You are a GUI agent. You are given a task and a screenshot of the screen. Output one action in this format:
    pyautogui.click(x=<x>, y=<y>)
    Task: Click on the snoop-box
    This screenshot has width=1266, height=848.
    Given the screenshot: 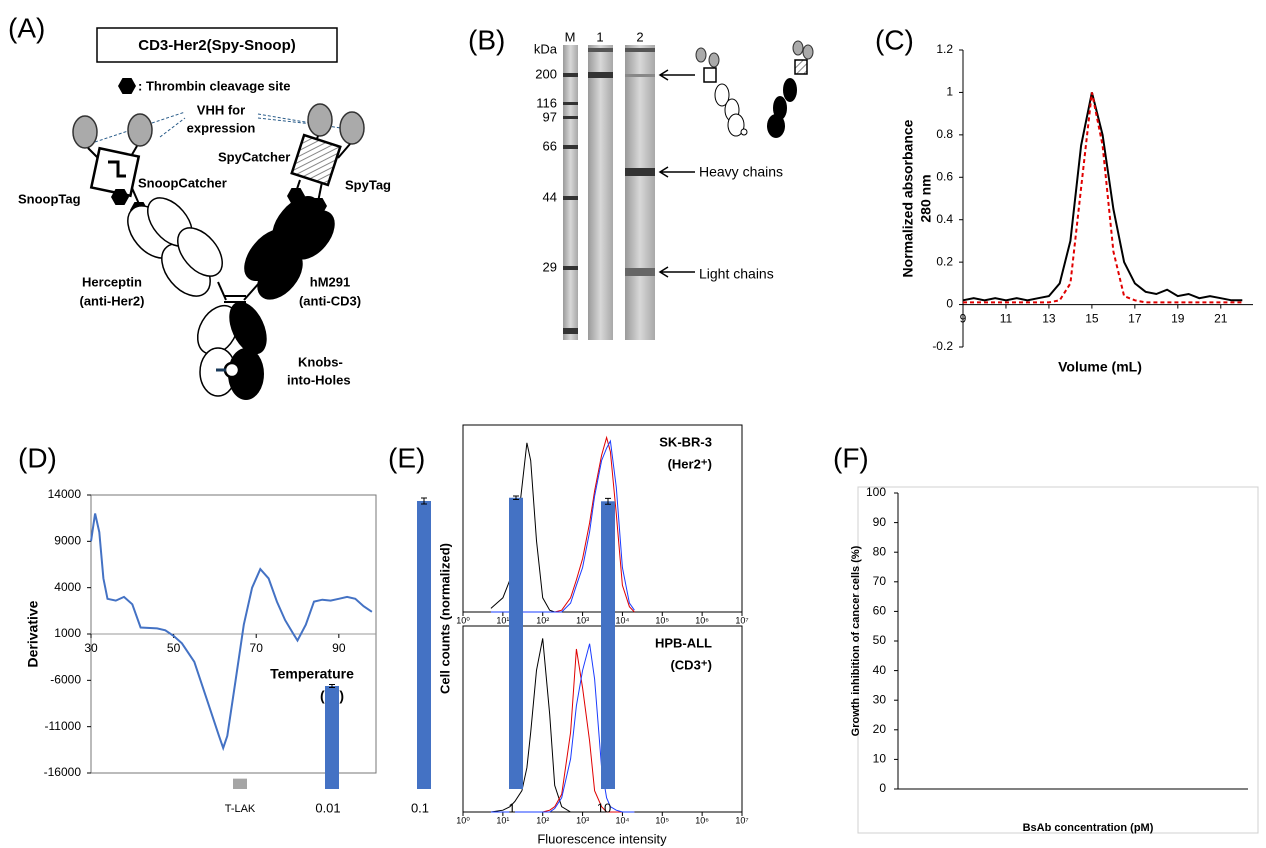 What is the action you would take?
    pyautogui.click(x=115, y=172)
    